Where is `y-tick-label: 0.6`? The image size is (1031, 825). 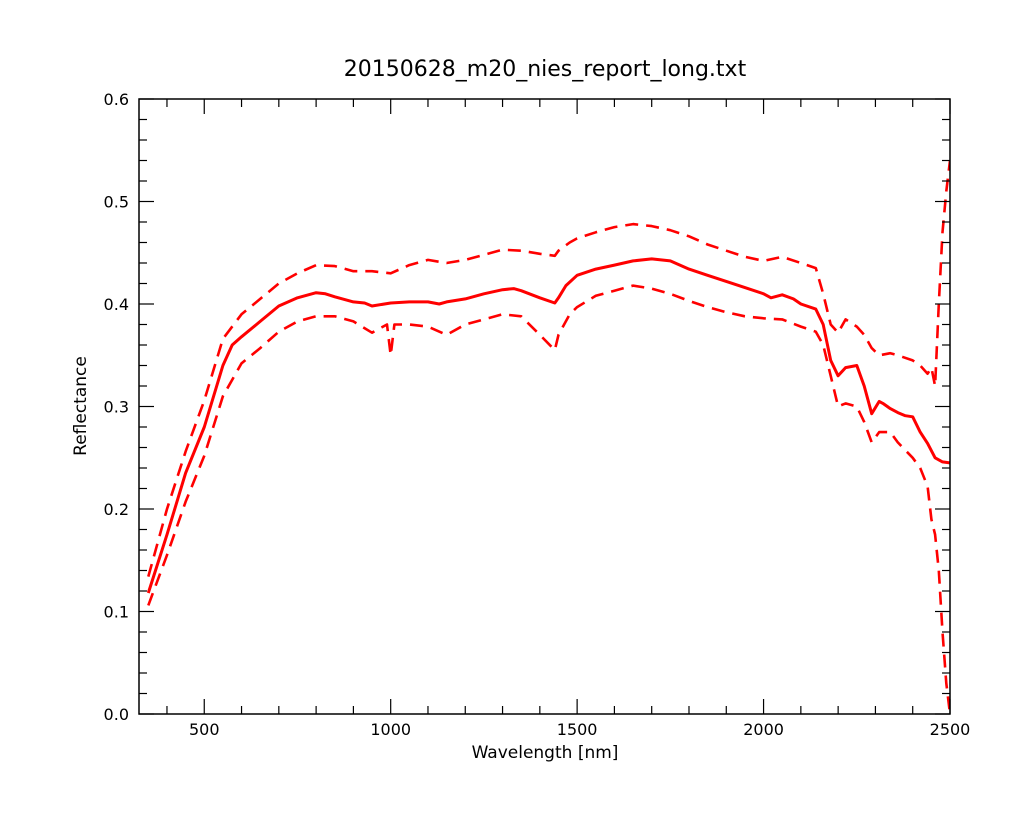
y-tick-label: 0.6 is located at coordinates (116, 99).